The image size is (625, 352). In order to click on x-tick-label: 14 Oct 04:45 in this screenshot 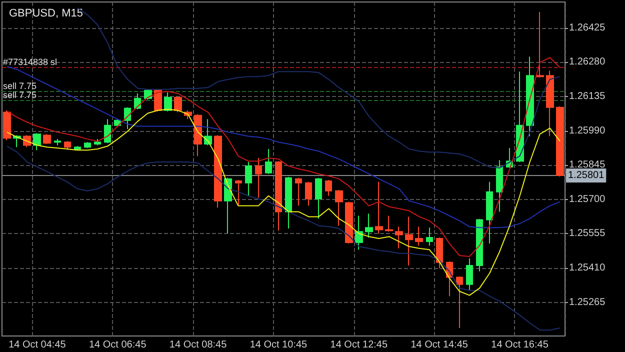, I will do `click(37, 345)`.